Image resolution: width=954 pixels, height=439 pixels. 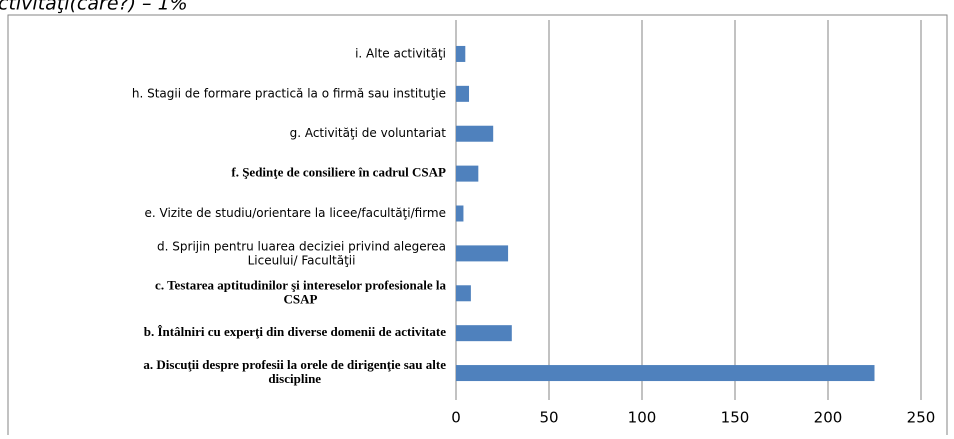 What do you see at coordinates (400, 53) in the screenshot?
I see `y-tick-label: i. Alte activităţi` at bounding box center [400, 53].